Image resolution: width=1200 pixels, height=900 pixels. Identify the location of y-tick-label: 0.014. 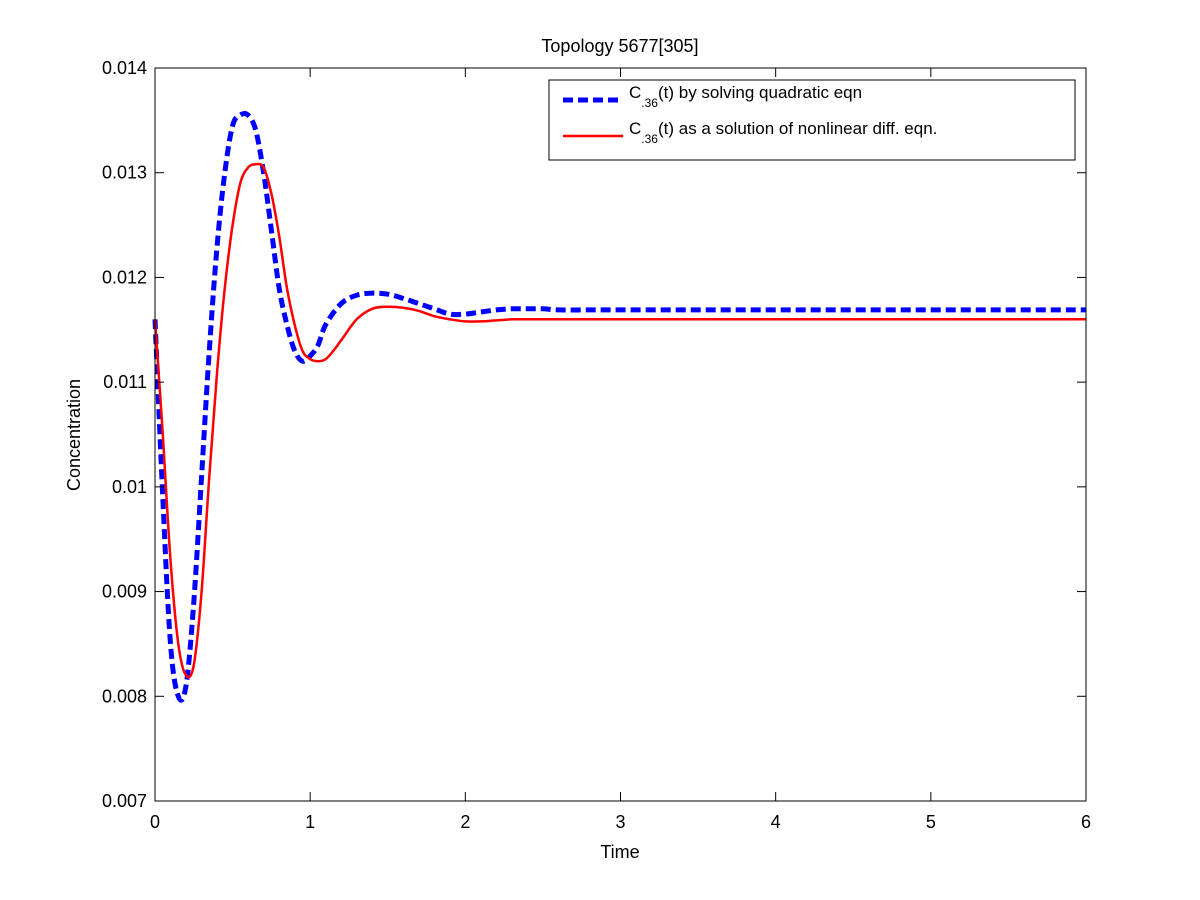
(124, 68).